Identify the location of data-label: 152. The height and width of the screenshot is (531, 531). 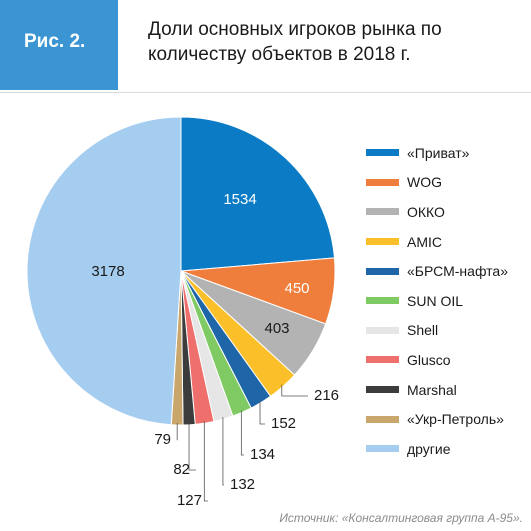
(283, 423).